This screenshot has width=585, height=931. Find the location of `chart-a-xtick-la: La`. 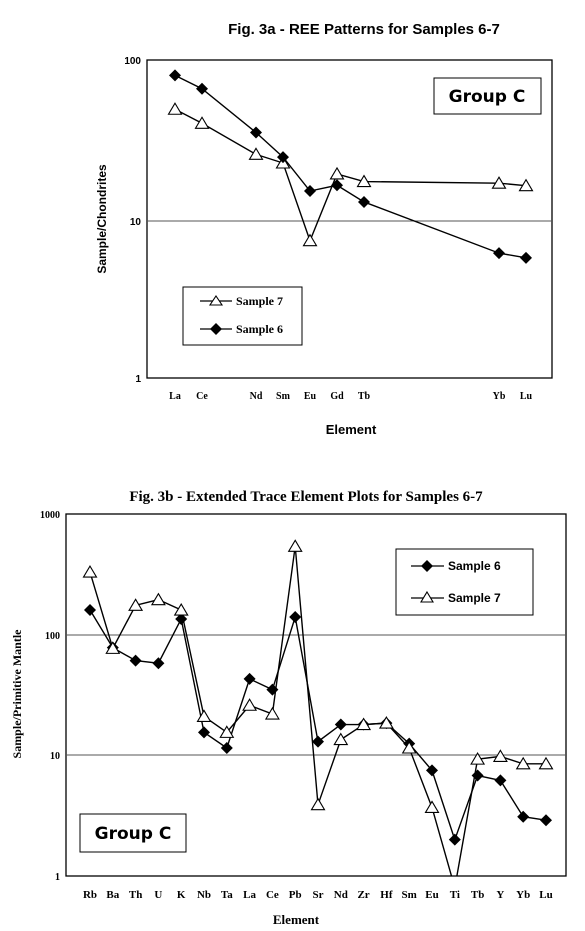

chart-a-xtick-la: La is located at coordinates (175, 396).